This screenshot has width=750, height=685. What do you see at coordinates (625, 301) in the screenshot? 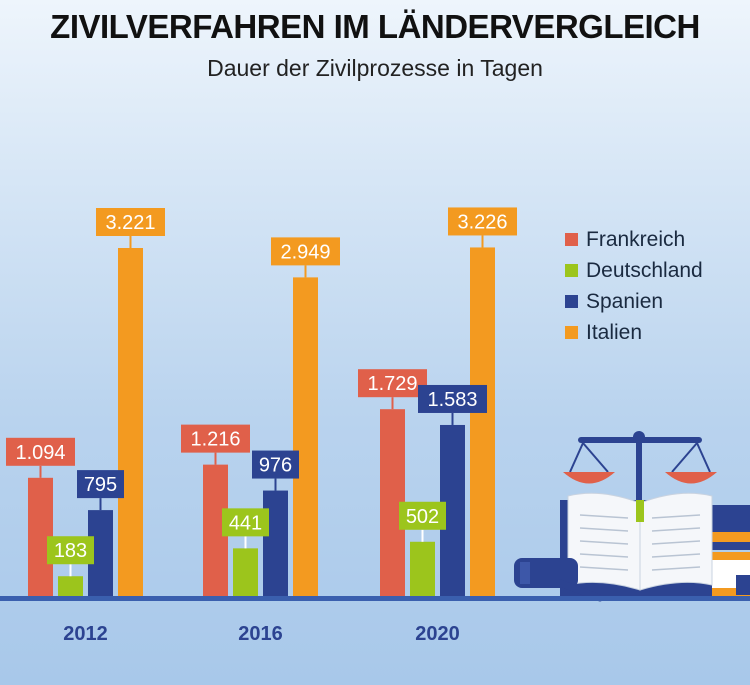
I see `legend-label: Spanien` at bounding box center [625, 301].